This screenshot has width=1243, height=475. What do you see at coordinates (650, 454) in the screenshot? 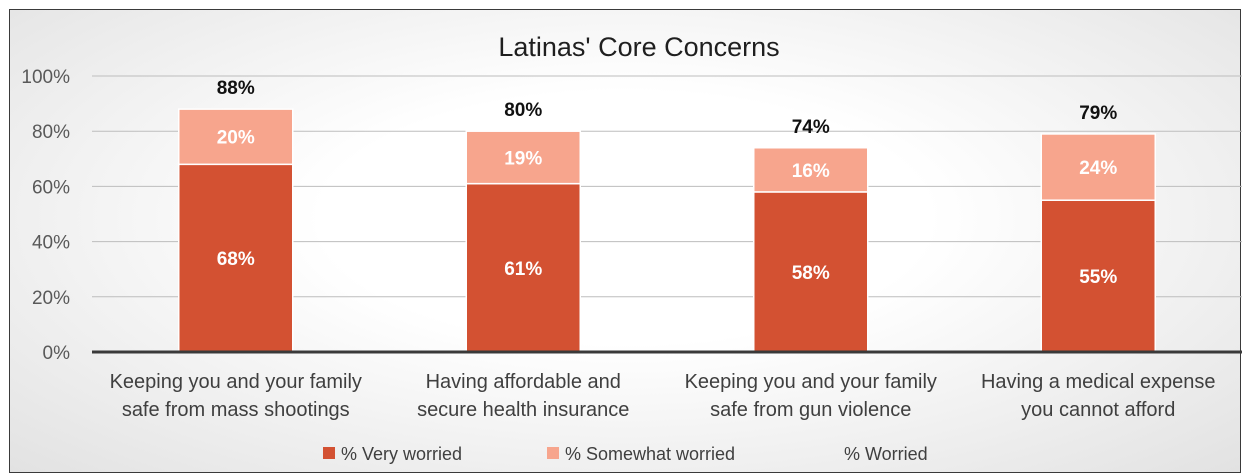
I see `legend-label: % Somewhat worried` at bounding box center [650, 454].